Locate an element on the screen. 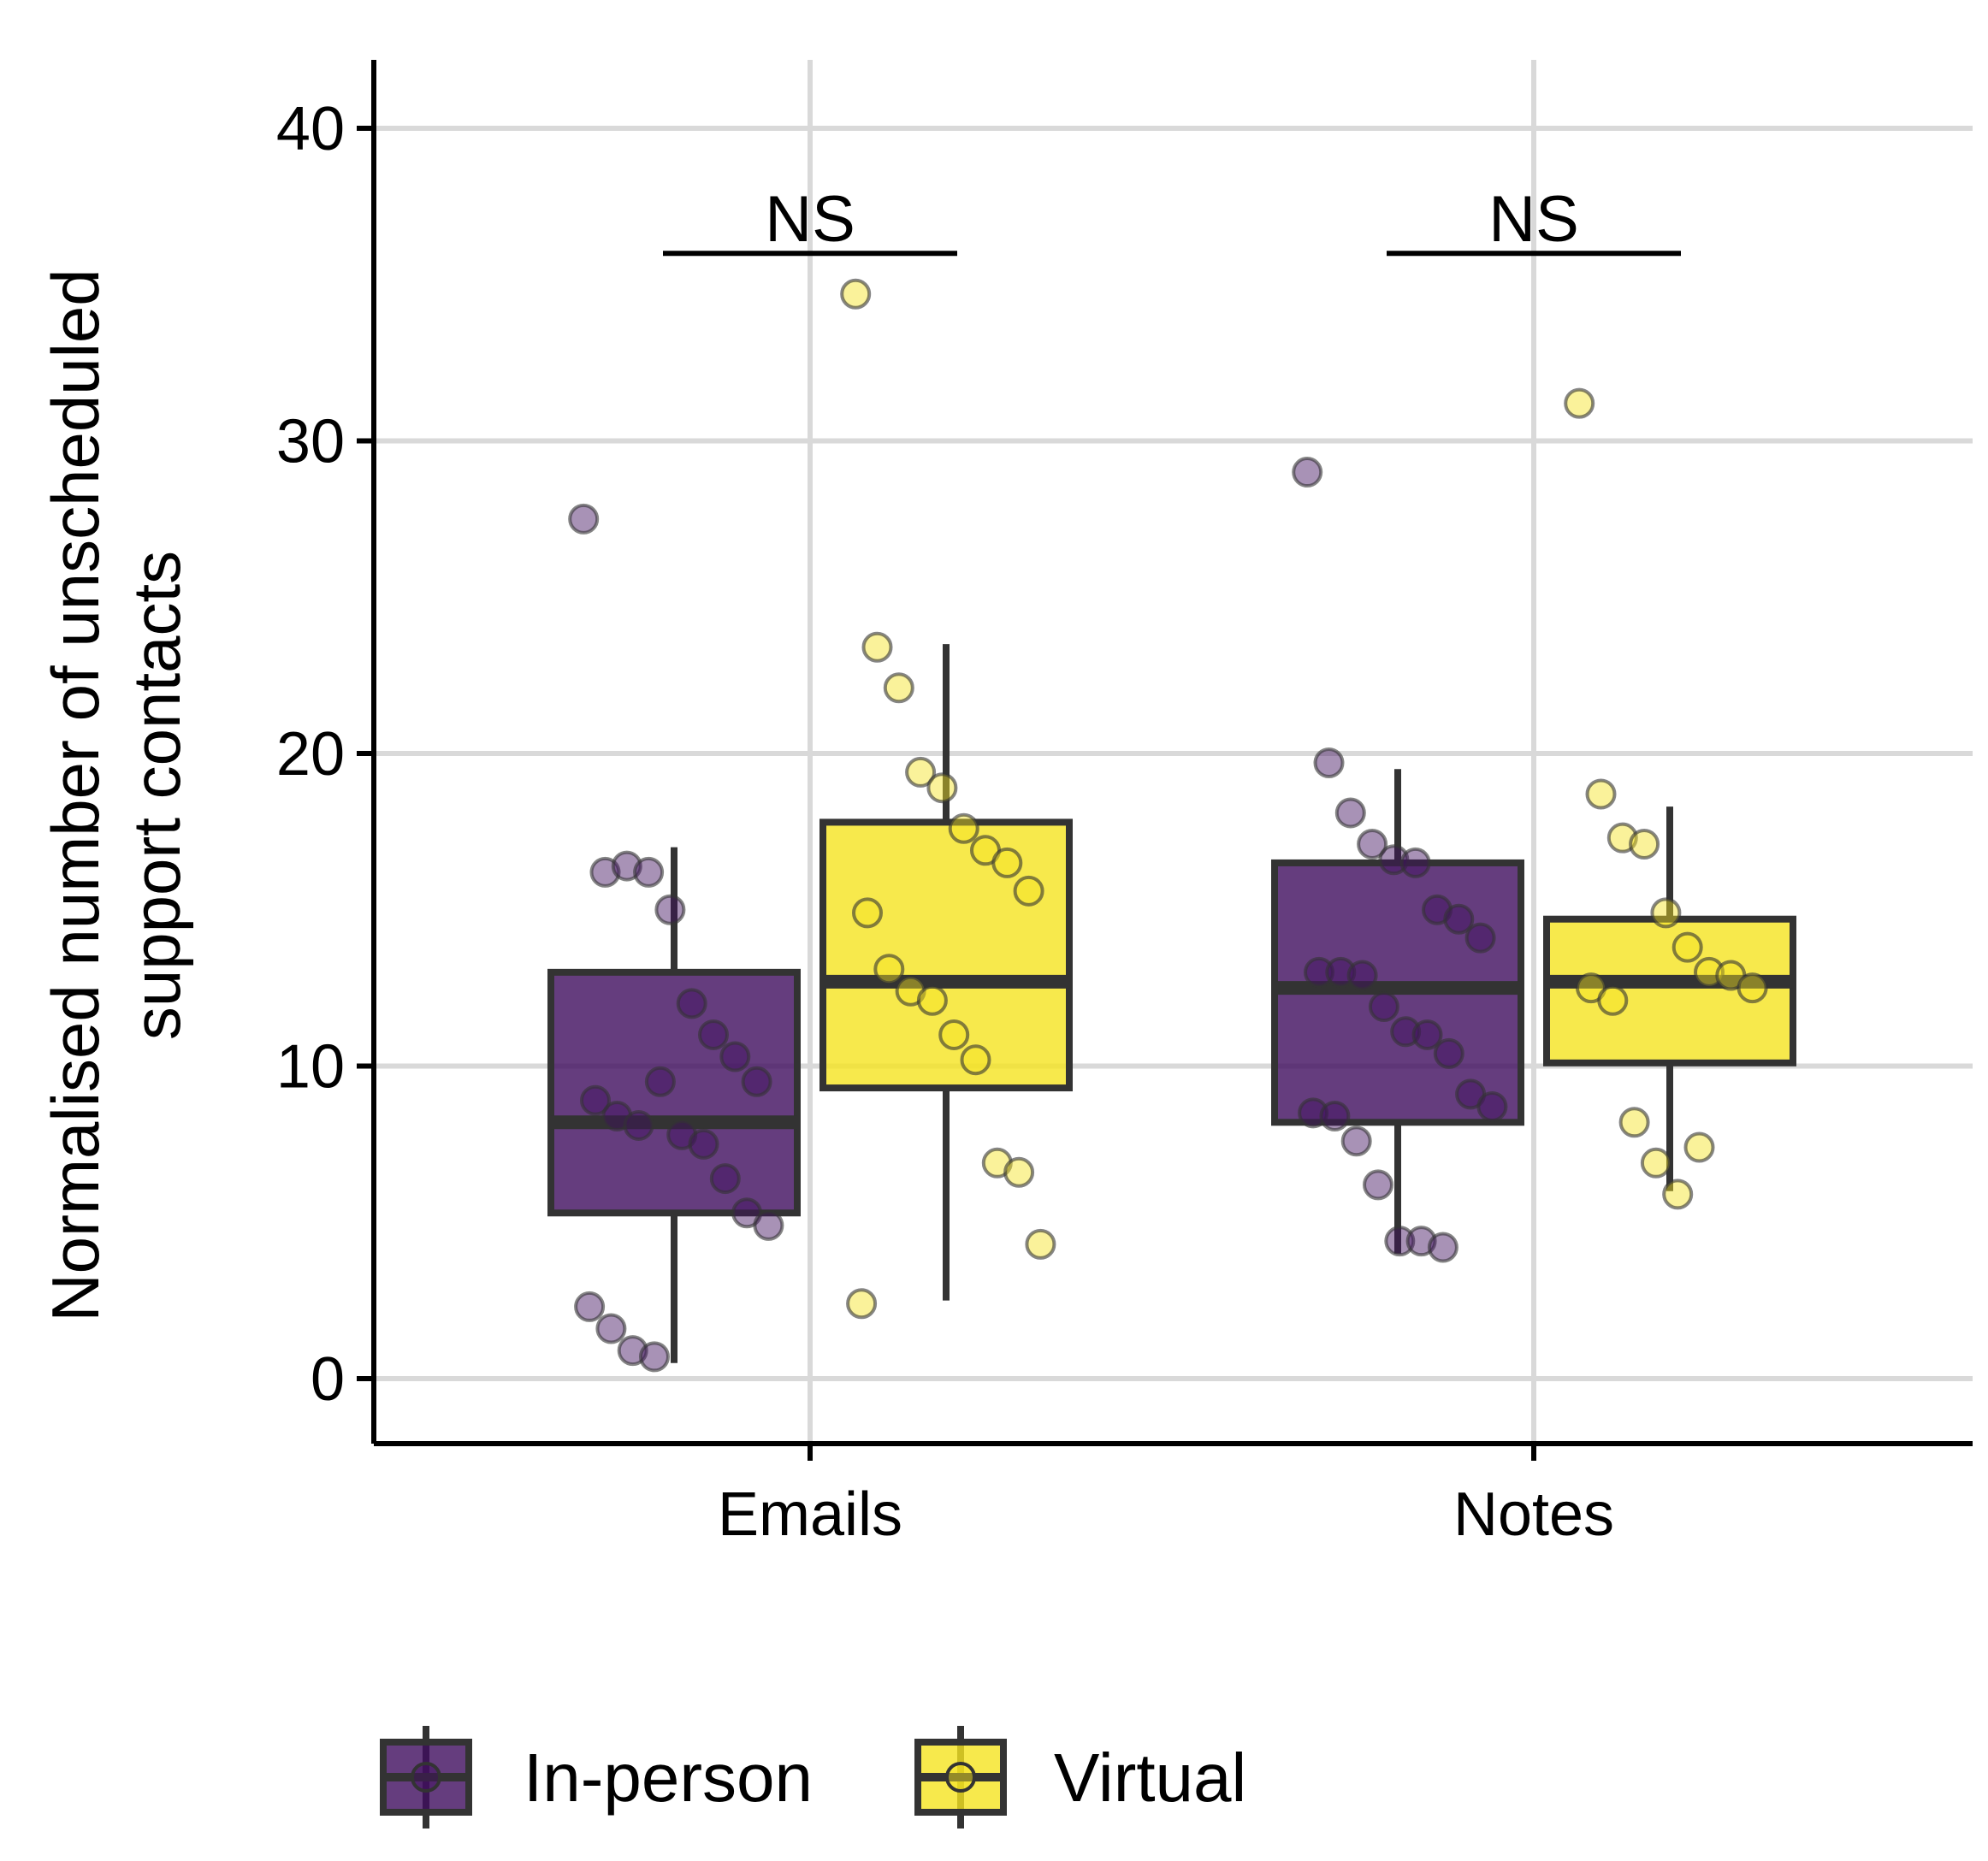 The height and width of the screenshot is (1861, 1988). legend-item-virtual: Virtual is located at coordinates (1080, 1778).